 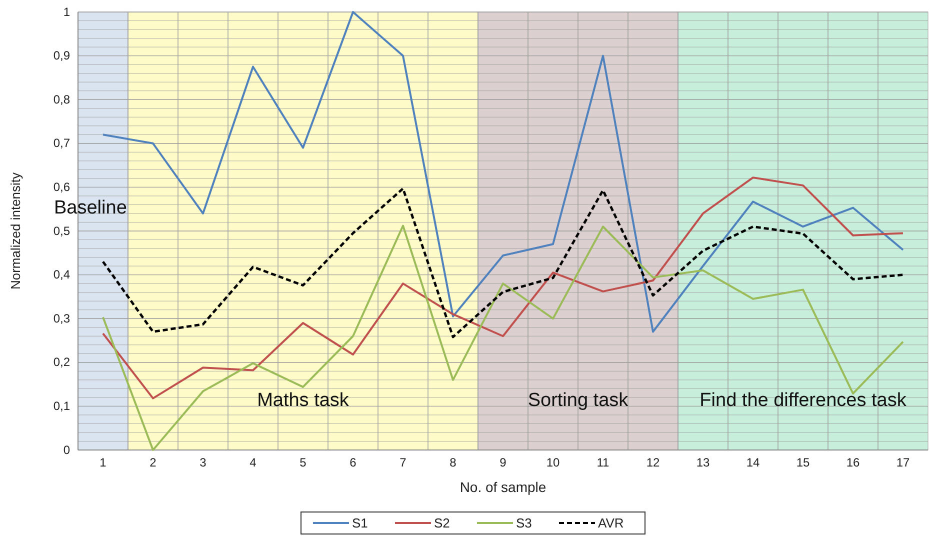 I want to click on legend-label: S2, so click(x=442, y=523).